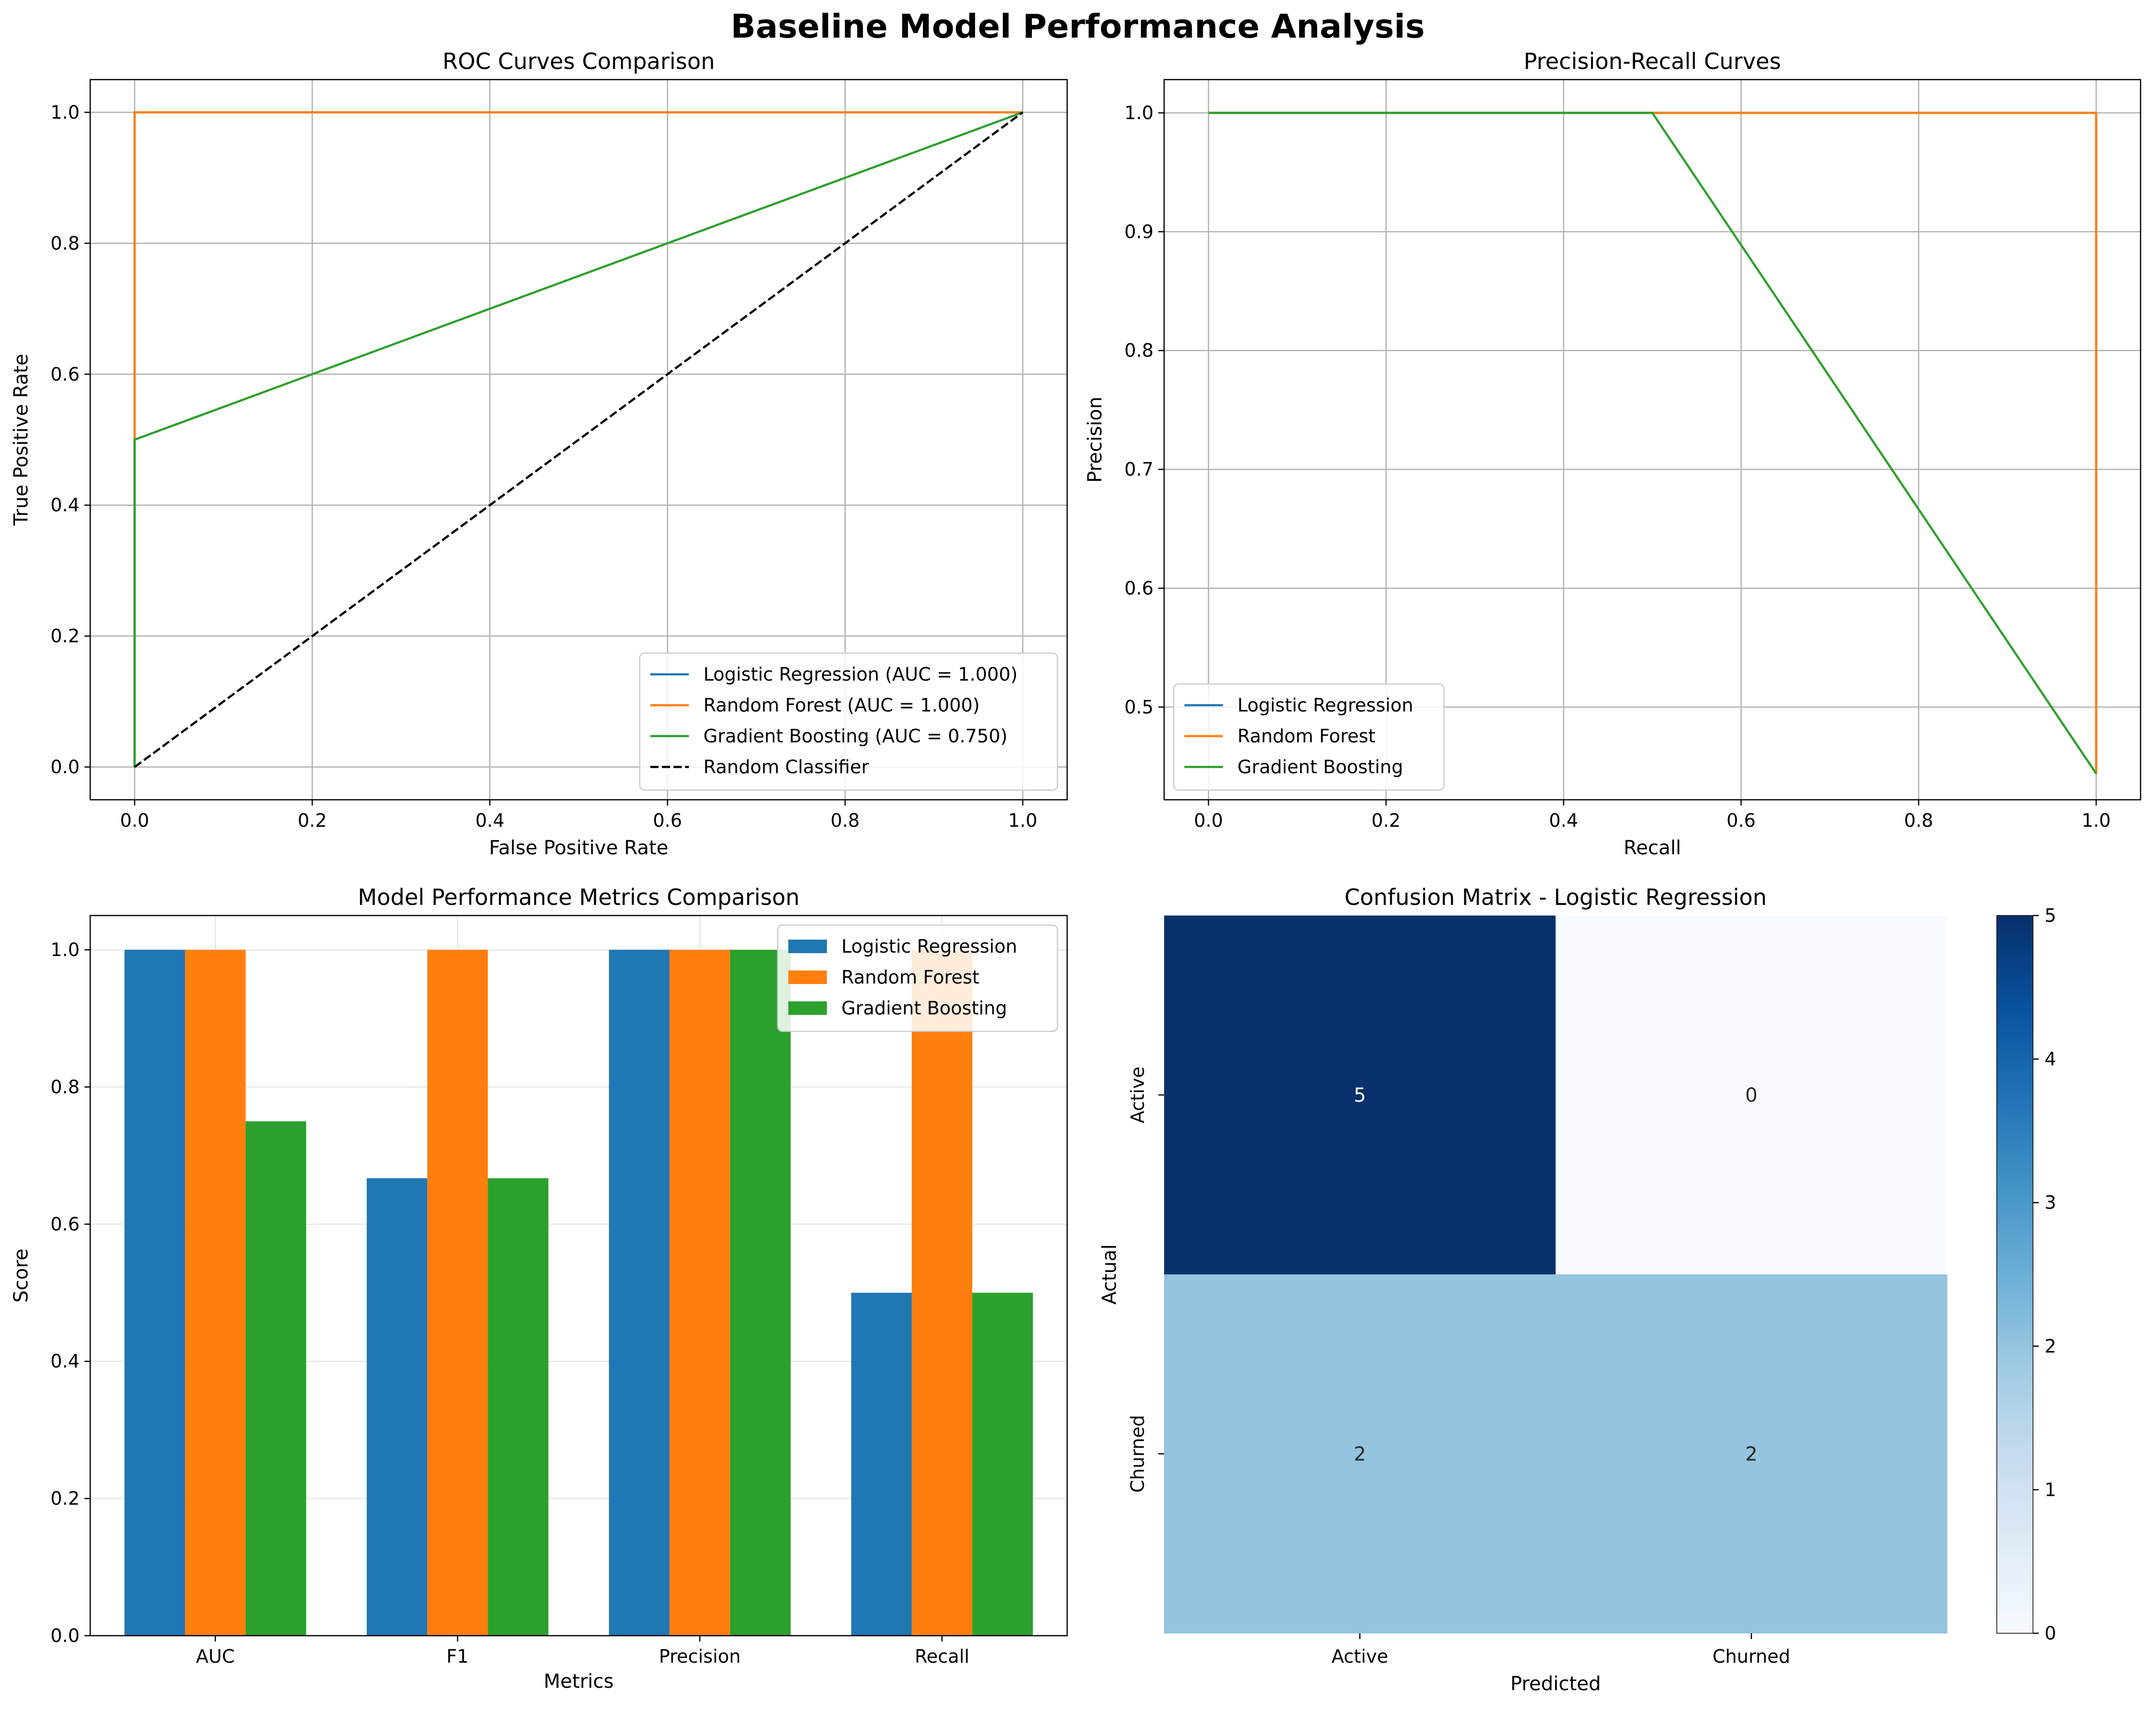  What do you see at coordinates (639, 1293) in the screenshot?
I see `bar-logistic-regression-precision` at bounding box center [639, 1293].